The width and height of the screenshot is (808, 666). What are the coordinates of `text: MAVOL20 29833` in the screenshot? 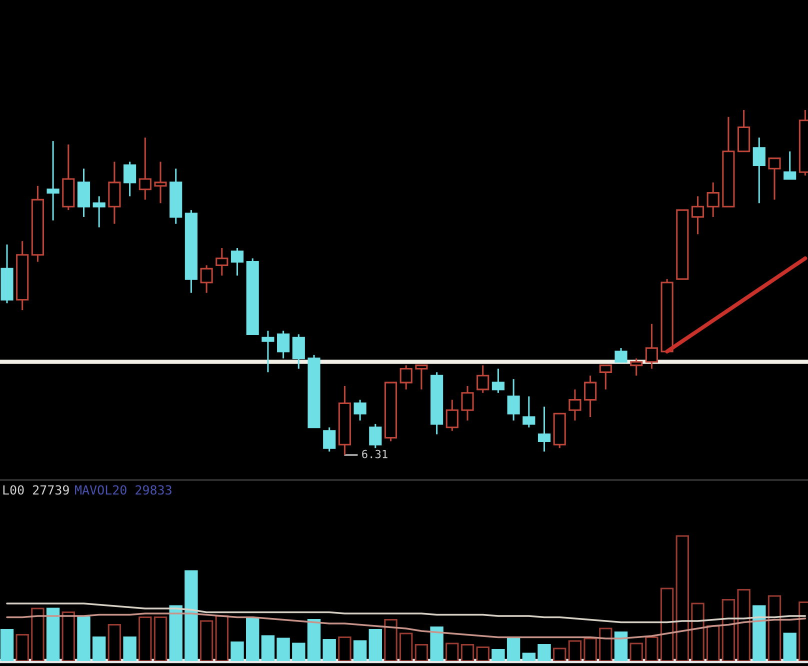 It's located at (123, 490).